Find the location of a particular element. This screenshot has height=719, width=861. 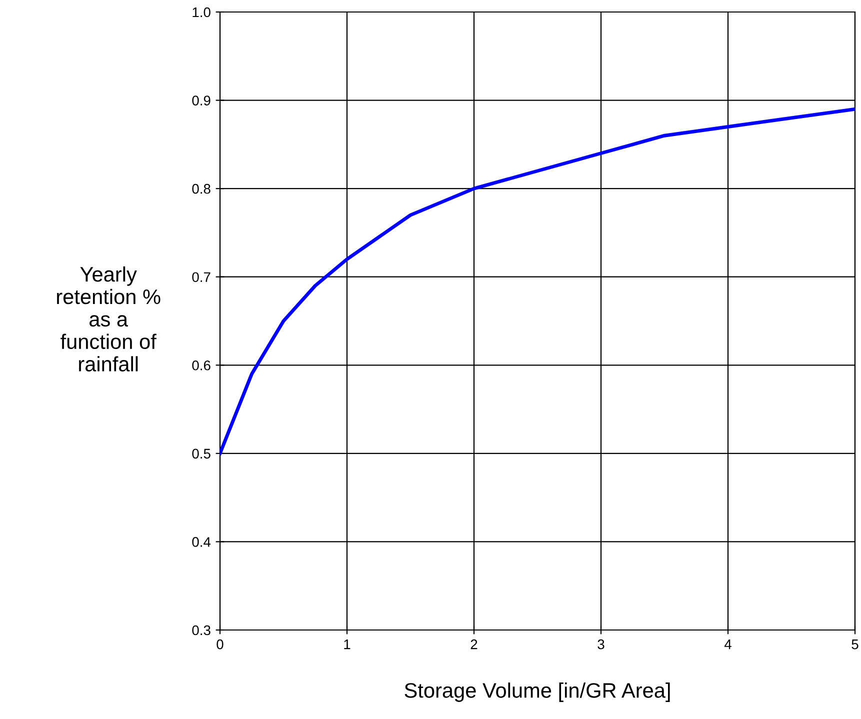

y-tick-label: 0.3 is located at coordinates (201, 630).